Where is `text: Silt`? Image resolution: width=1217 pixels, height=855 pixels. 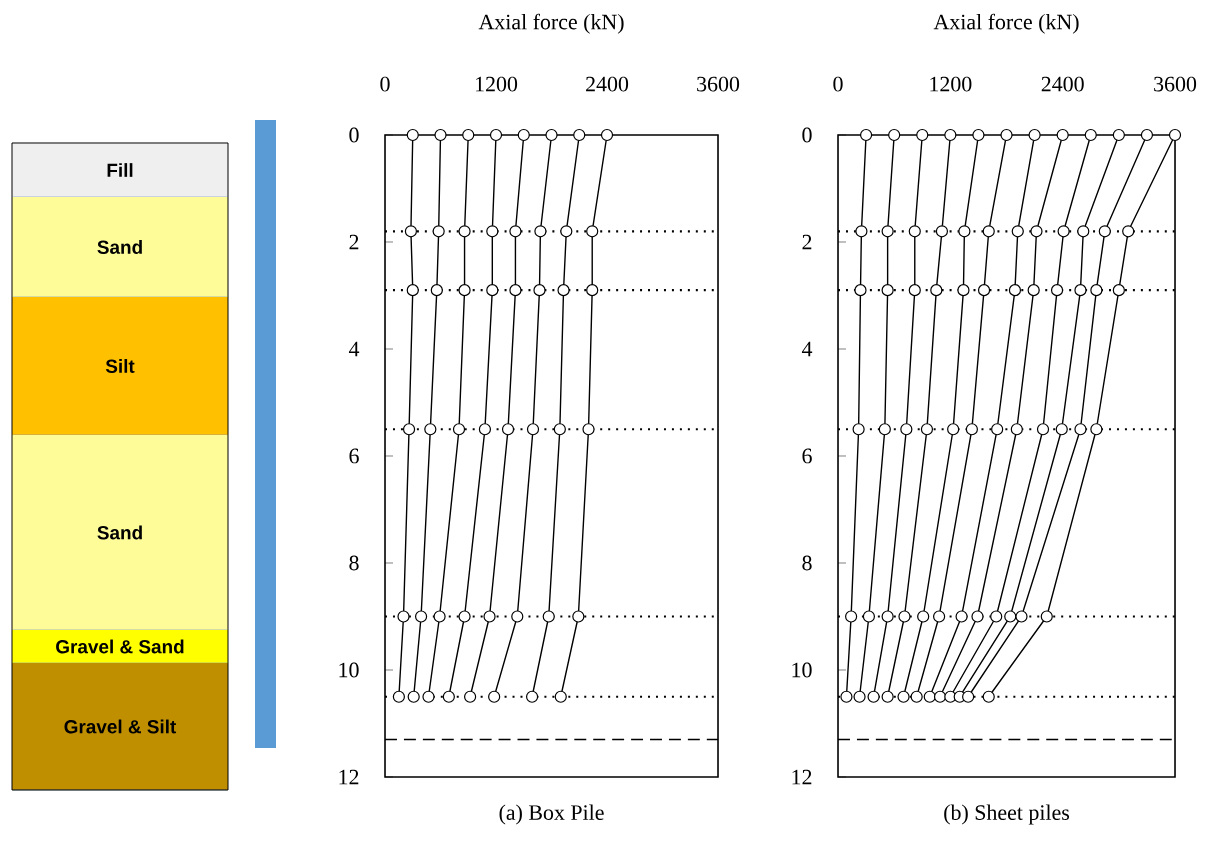 text: Silt is located at coordinates (120, 366).